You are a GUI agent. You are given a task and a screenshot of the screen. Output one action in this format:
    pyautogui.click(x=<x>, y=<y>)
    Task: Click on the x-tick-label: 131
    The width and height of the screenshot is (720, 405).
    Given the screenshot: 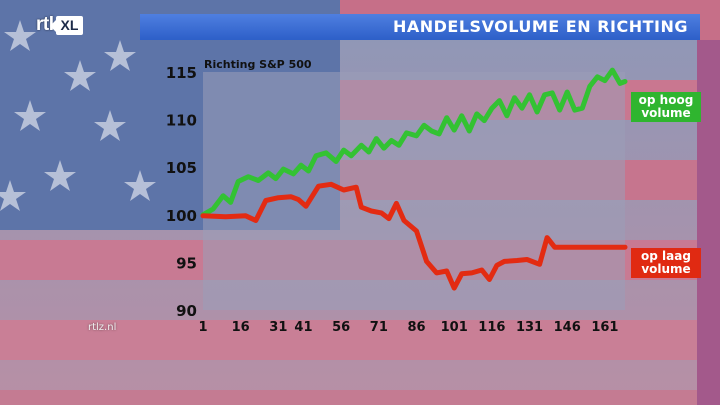 What is the action you would take?
    pyautogui.click(x=529, y=327)
    